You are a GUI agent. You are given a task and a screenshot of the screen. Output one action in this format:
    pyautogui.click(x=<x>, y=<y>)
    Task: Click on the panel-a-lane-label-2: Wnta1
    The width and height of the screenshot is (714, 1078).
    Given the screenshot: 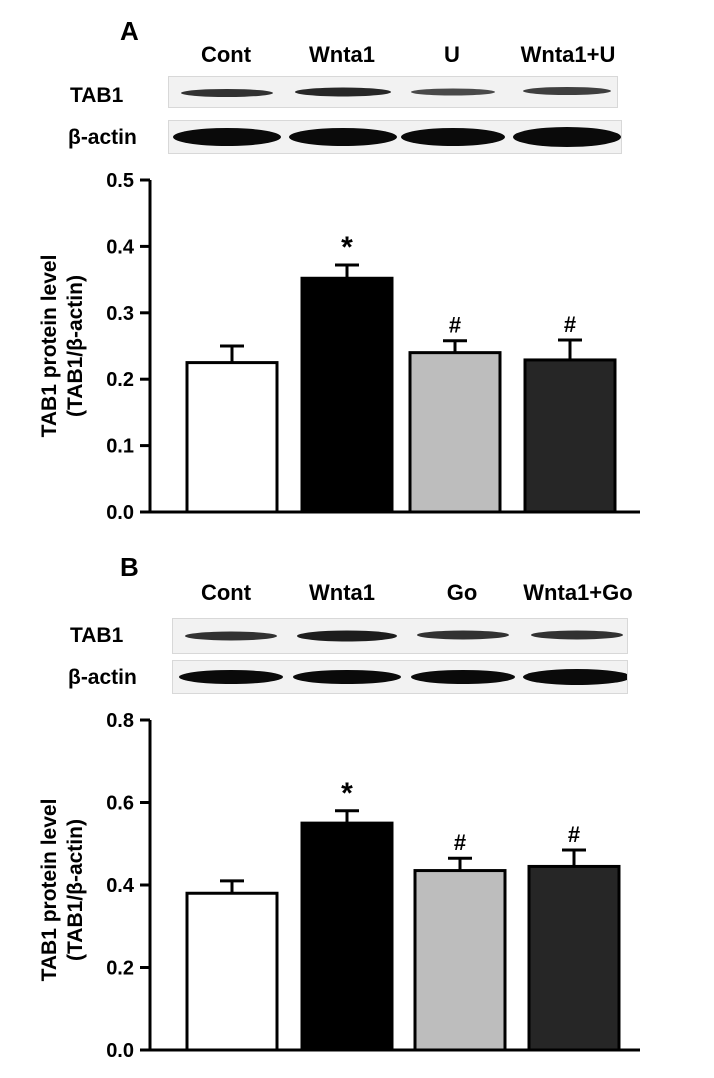 What is the action you would take?
    pyautogui.click(x=342, y=54)
    